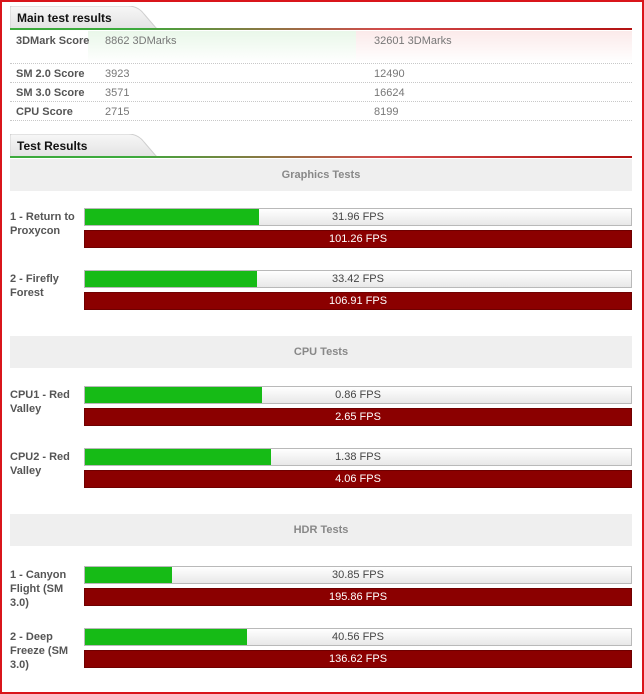 The height and width of the screenshot is (694, 644). Describe the element at coordinates (386, 112) in the screenshot. I see `value-card2: 8199` at that location.